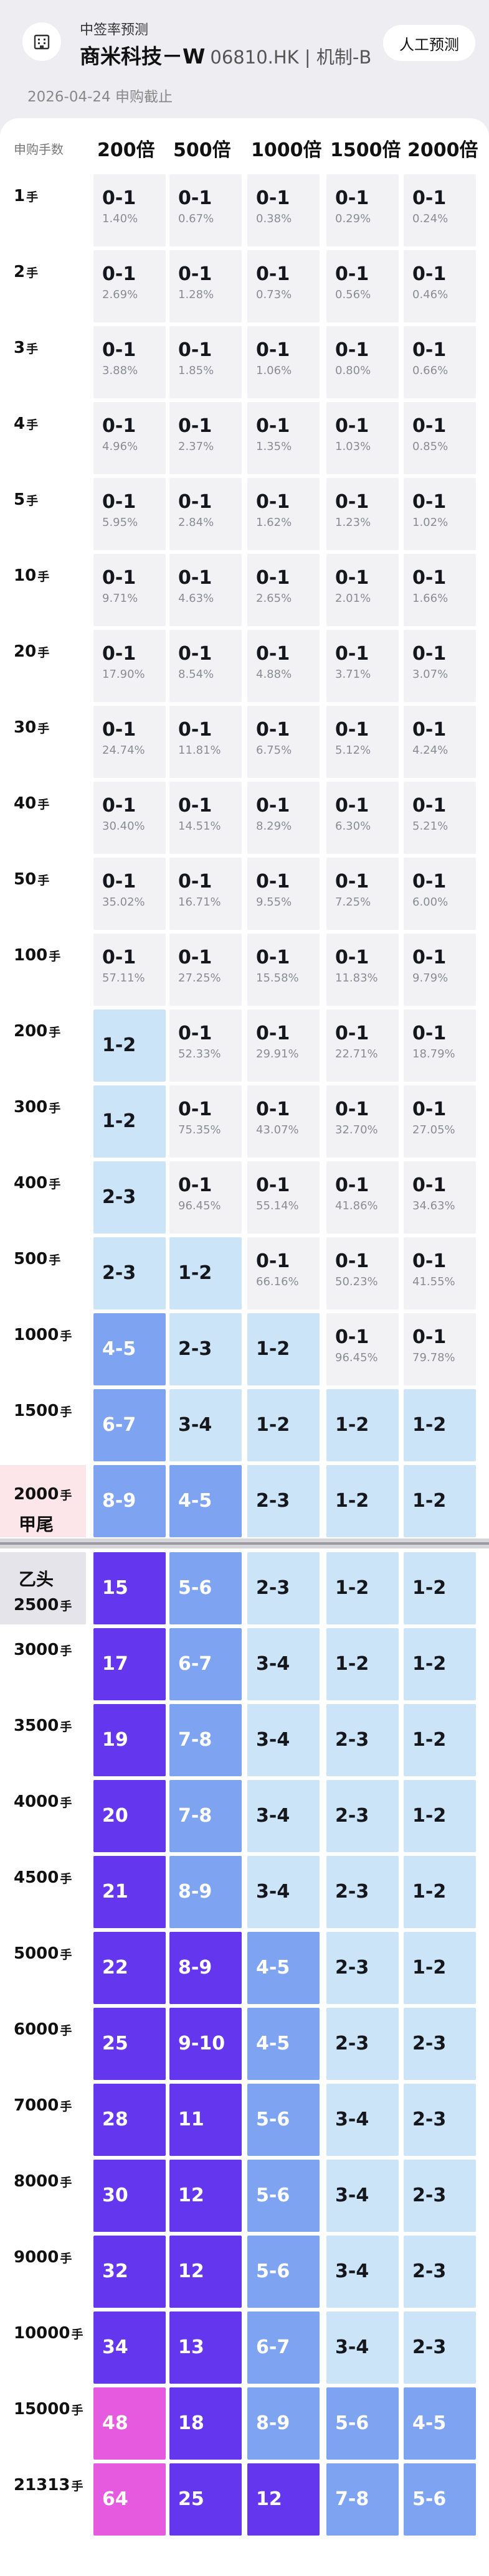 The height and width of the screenshot is (2576, 489). I want to click on win-rate: 1.23%, so click(353, 522).